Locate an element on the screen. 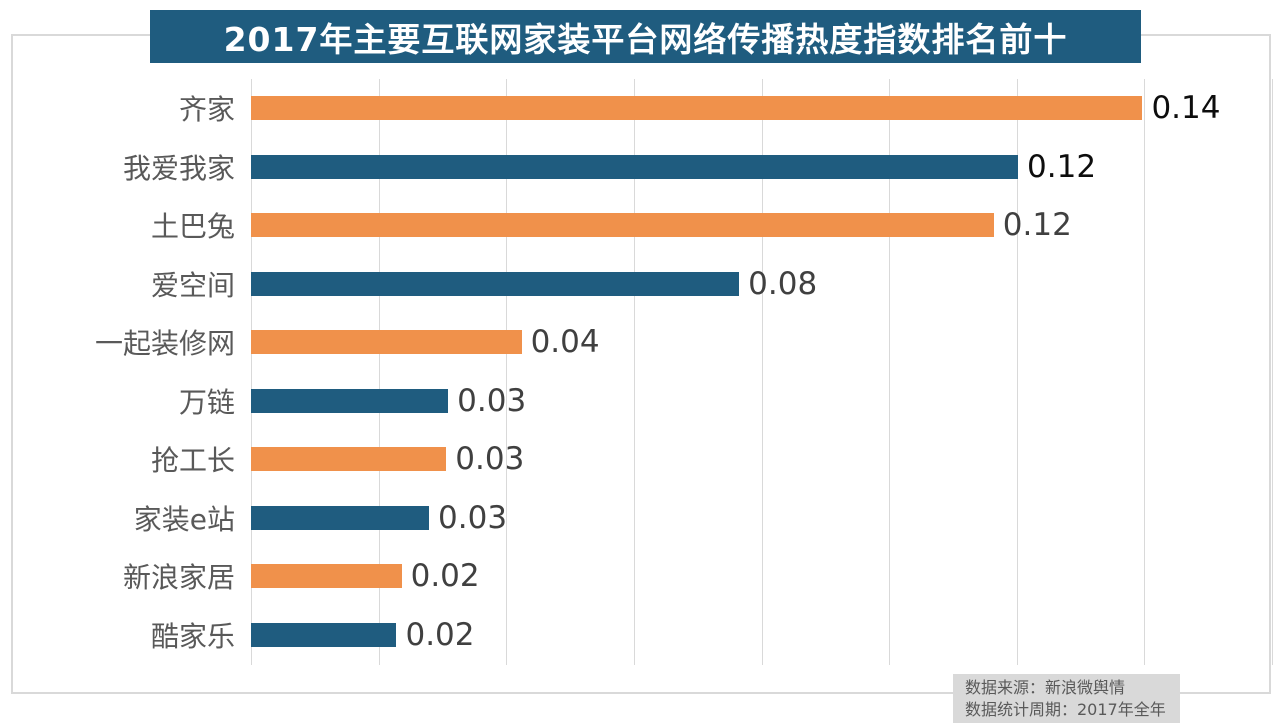 The height and width of the screenshot is (723, 1282). bar-area: 0.08 is located at coordinates (766, 284).